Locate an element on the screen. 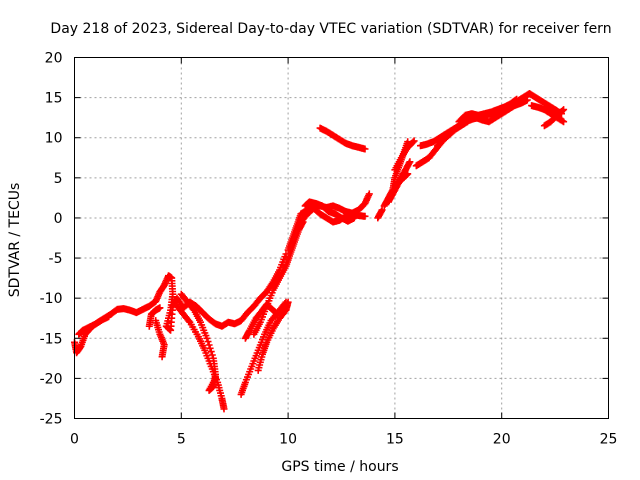 This screenshot has width=640, height=480. y-tick-label: 10 is located at coordinates (54, 139).